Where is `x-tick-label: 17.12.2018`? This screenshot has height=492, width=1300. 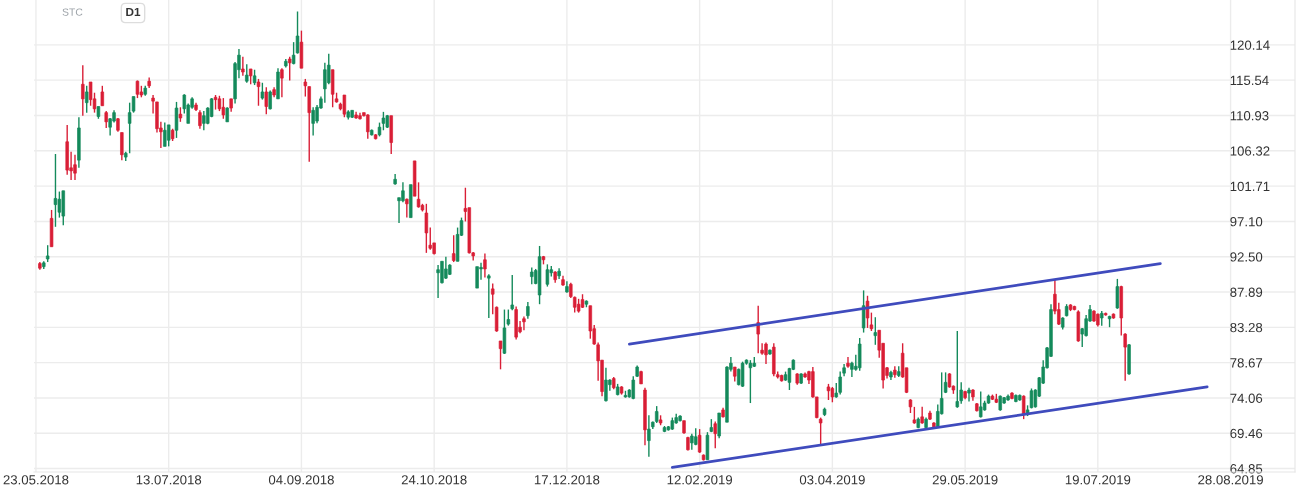
x-tick-label: 17.12.2018 is located at coordinates (567, 480).